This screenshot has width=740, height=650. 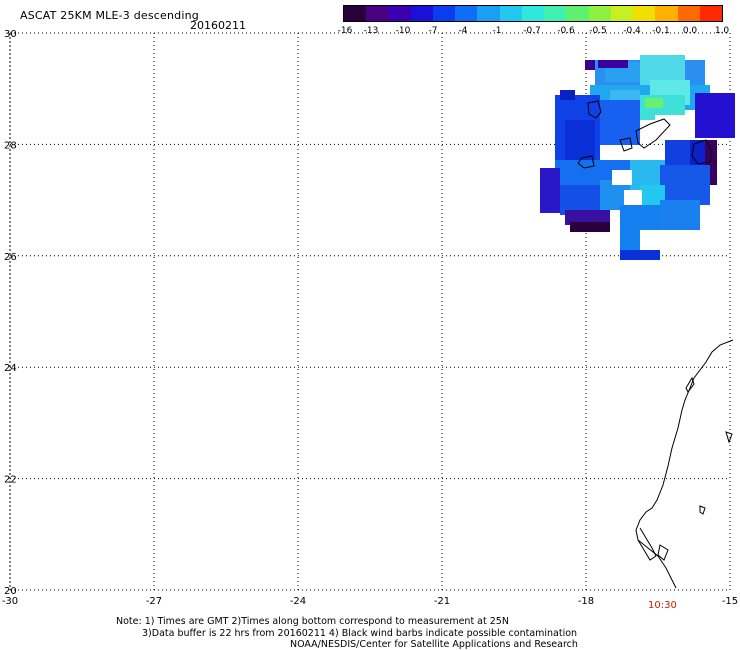 What do you see at coordinates (10, 480) in the screenshot?
I see `latitude-tick-label: 22` at bounding box center [10, 480].